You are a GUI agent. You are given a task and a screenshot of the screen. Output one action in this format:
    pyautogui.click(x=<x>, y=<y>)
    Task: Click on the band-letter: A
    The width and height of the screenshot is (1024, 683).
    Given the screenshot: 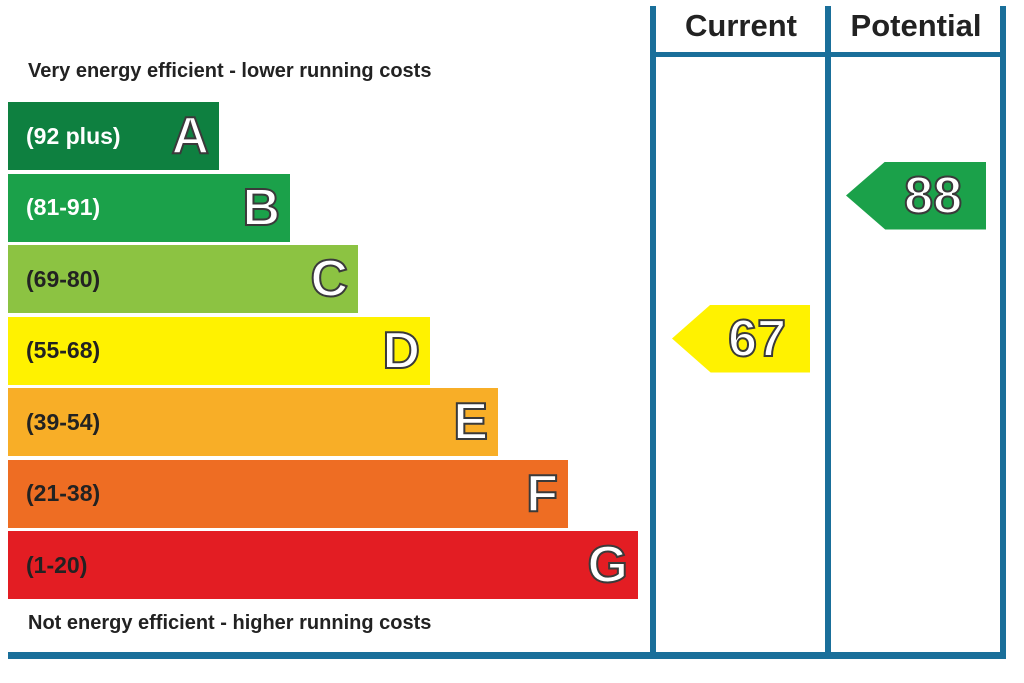 What is the action you would take?
    pyautogui.click(x=190, y=136)
    